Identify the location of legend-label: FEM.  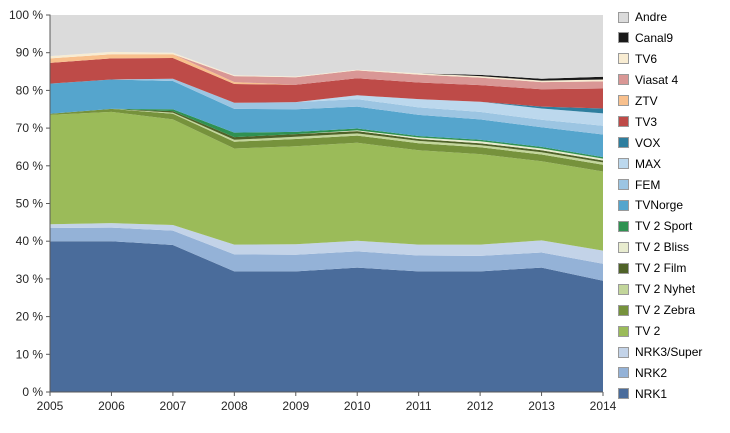
(648, 184).